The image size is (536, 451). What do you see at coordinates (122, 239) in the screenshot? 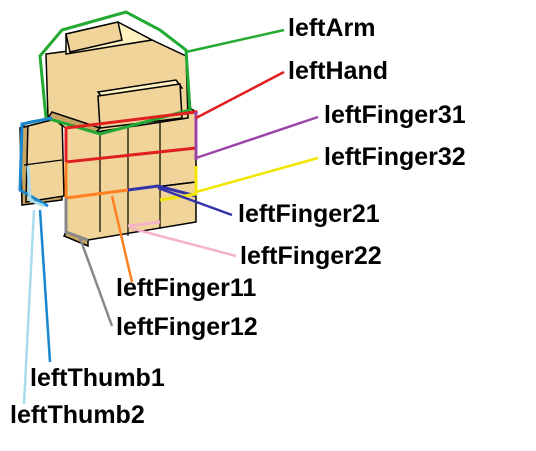
I see `left-finger-11-leader` at bounding box center [122, 239].